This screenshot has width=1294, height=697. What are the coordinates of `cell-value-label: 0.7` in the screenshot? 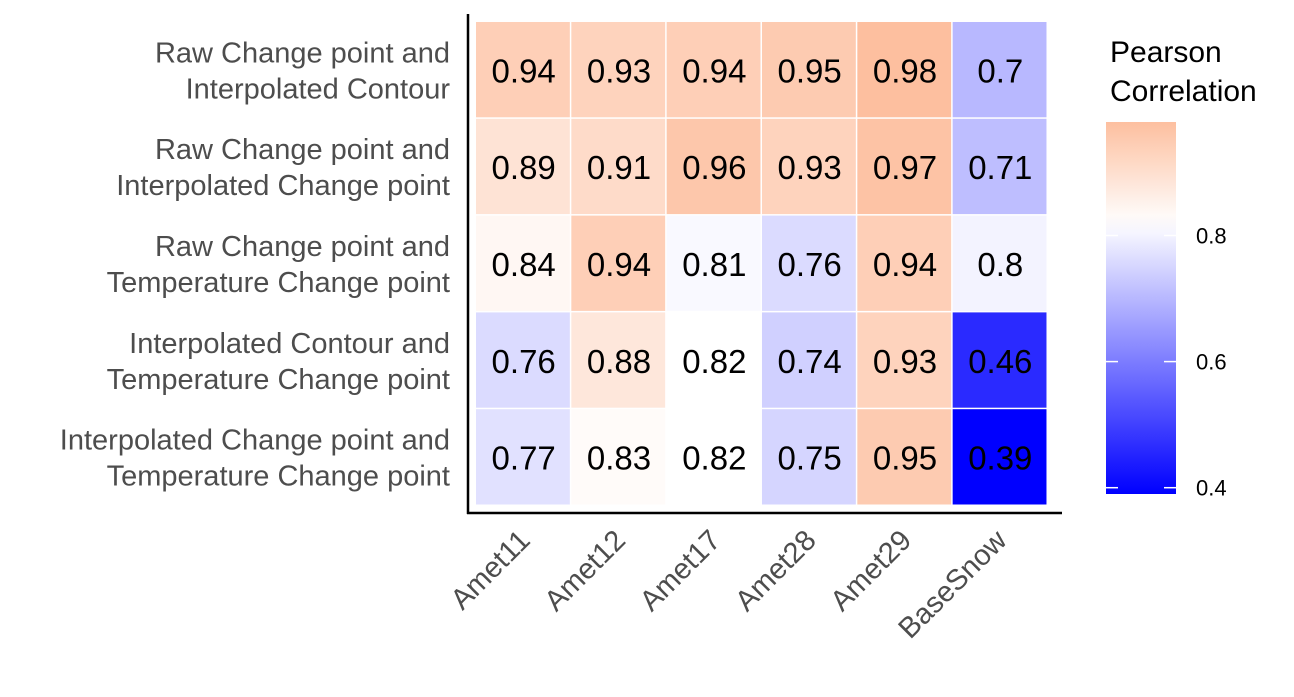 It's located at (1000, 70).